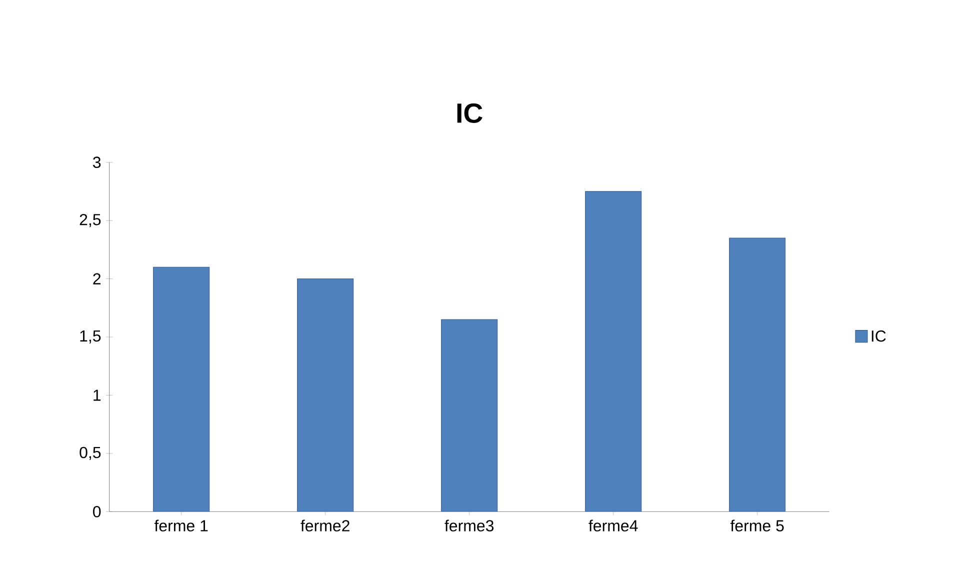 Image resolution: width=956 pixels, height=581 pixels. I want to click on y-tick-label: 2, so click(96, 278).